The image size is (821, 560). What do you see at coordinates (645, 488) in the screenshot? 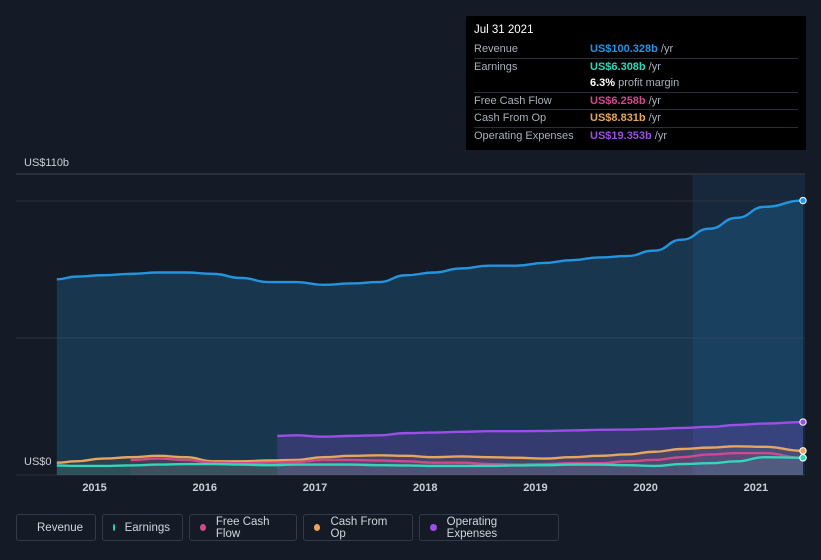
I see `x-tick-label: 2020` at bounding box center [645, 488].